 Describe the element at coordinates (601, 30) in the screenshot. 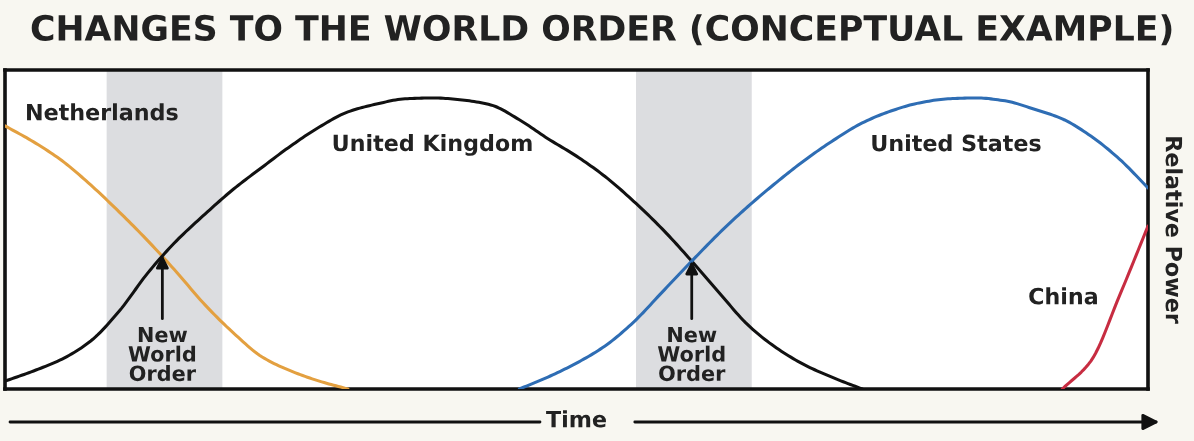

I see `chart-title: CHANGES TO THE WORLD ORDER (CONCEPTUAL EXAMPLE)` at that location.